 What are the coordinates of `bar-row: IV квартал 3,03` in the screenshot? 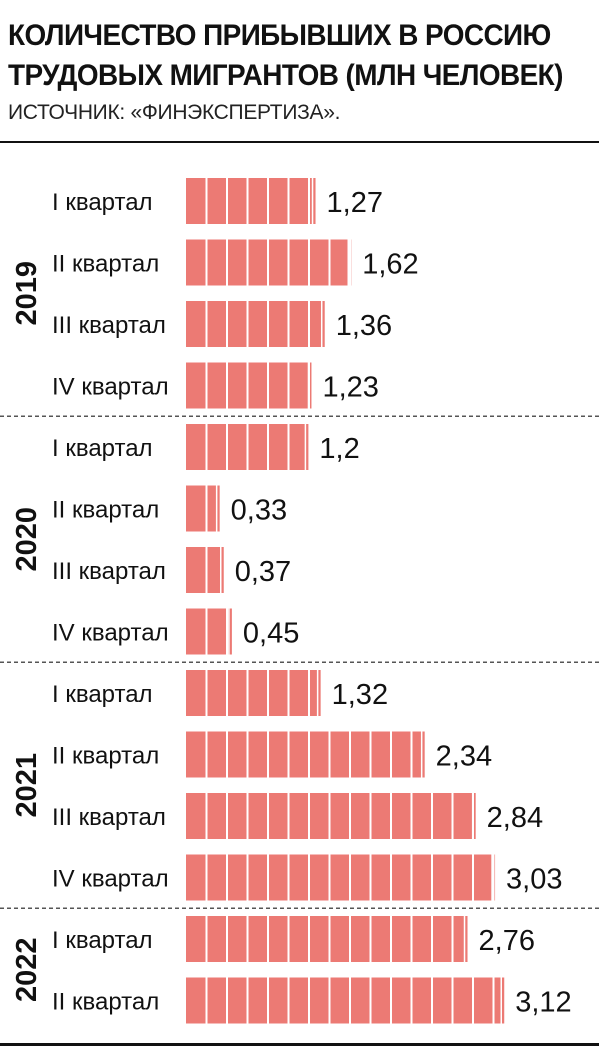 It's located at (307, 877).